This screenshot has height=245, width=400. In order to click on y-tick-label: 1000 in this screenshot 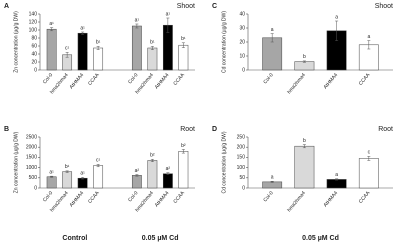, I will do `click(31, 168)`.